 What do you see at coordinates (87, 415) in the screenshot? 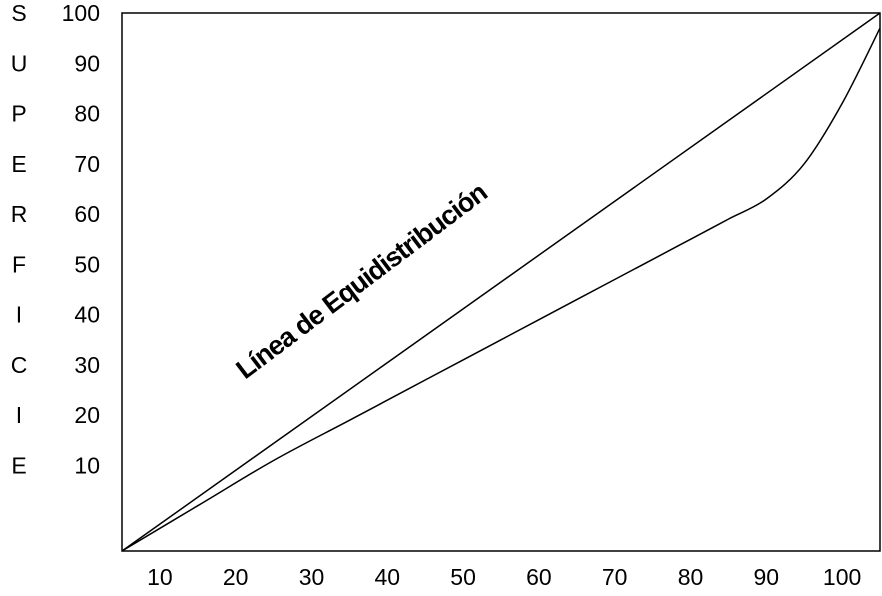
I see `y-tick-label: 20` at bounding box center [87, 415].